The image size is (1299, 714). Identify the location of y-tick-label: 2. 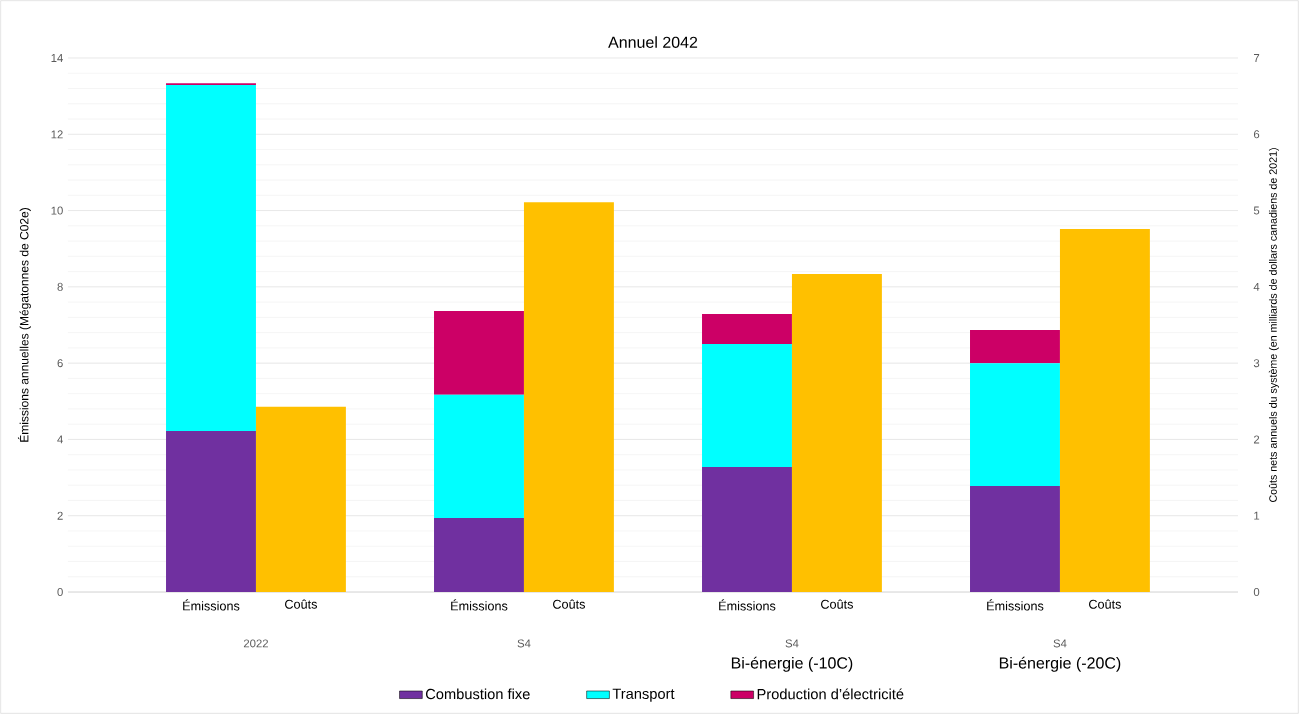
(60, 515).